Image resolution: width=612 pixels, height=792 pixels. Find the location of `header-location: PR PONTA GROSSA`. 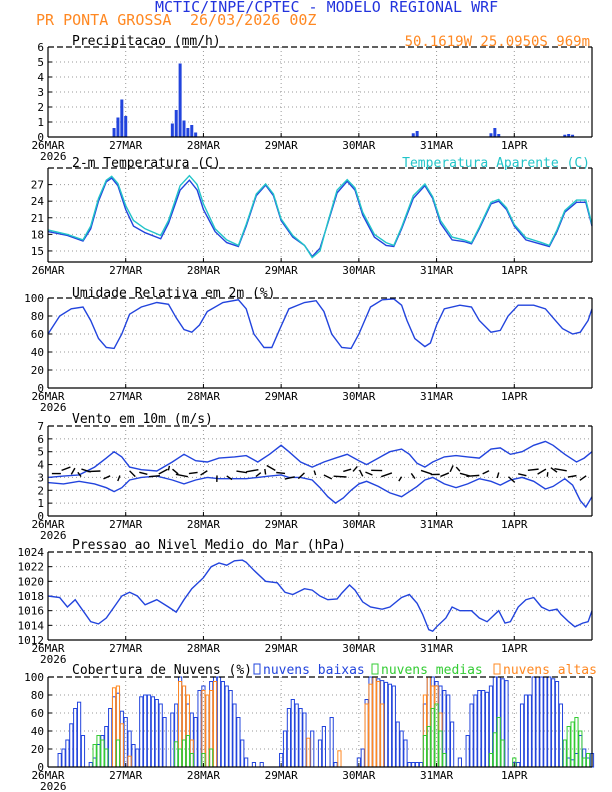

header-location: PR PONTA GROSSA is located at coordinates (103, 20).